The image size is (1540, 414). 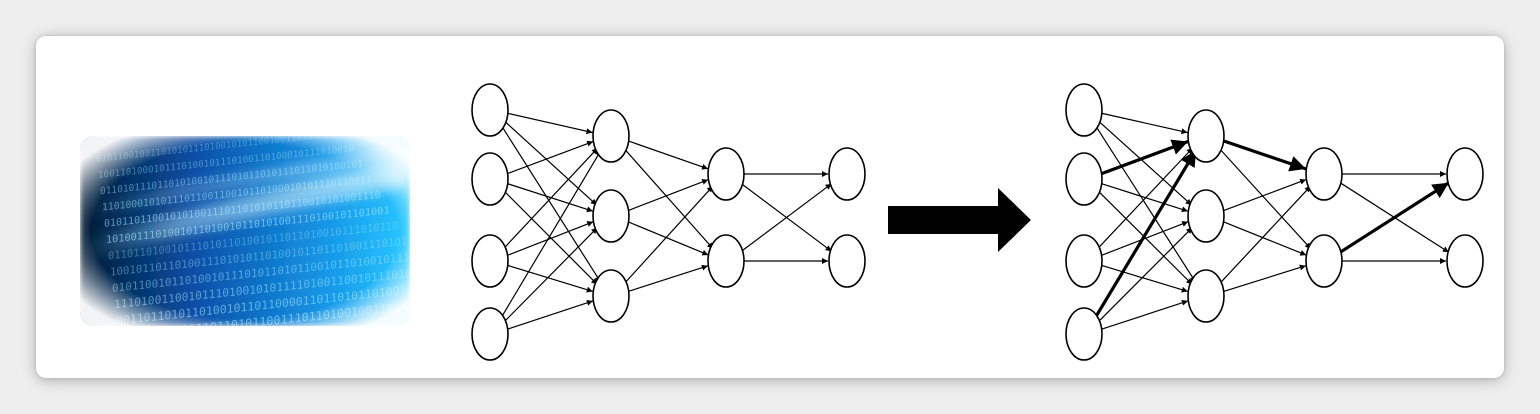 What do you see at coordinates (959, 220) in the screenshot?
I see `right-arrow-icon` at bounding box center [959, 220].